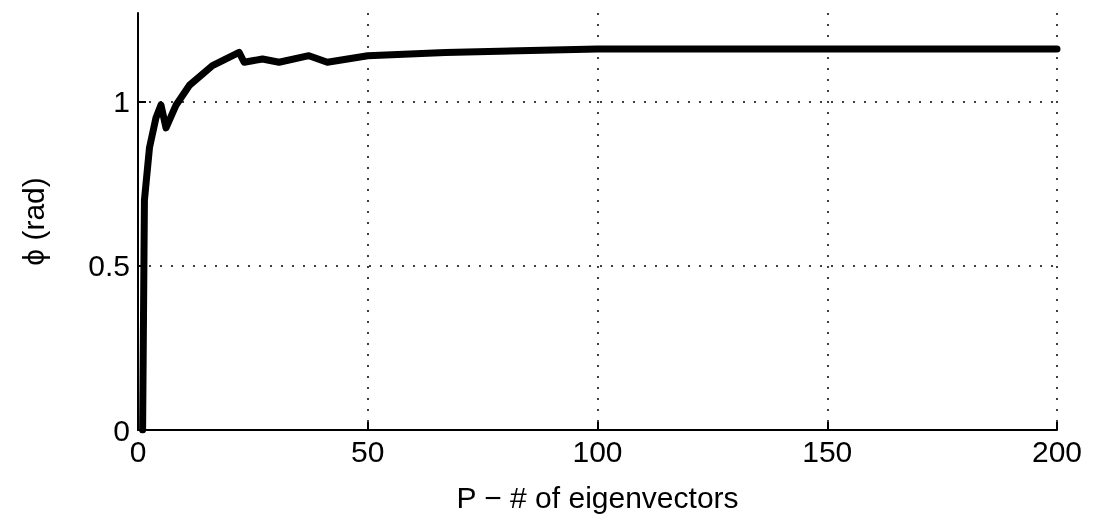 Image resolution: width=1095 pixels, height=531 pixels. Describe the element at coordinates (1057, 451) in the screenshot. I see `x-tick-label: 200` at that location.